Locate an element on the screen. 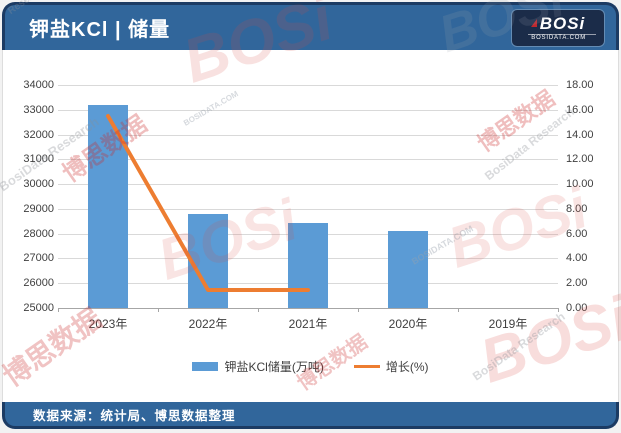  bosi-logo: BOSi BOSIDATA.COM is located at coordinates (558, 27).